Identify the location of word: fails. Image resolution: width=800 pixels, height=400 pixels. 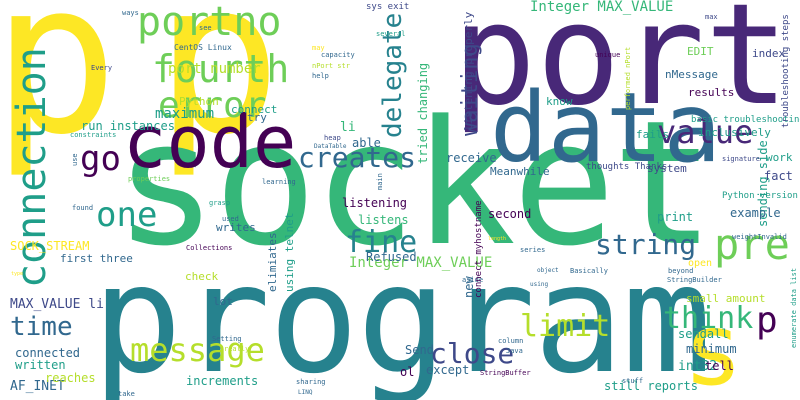
(653, 134).